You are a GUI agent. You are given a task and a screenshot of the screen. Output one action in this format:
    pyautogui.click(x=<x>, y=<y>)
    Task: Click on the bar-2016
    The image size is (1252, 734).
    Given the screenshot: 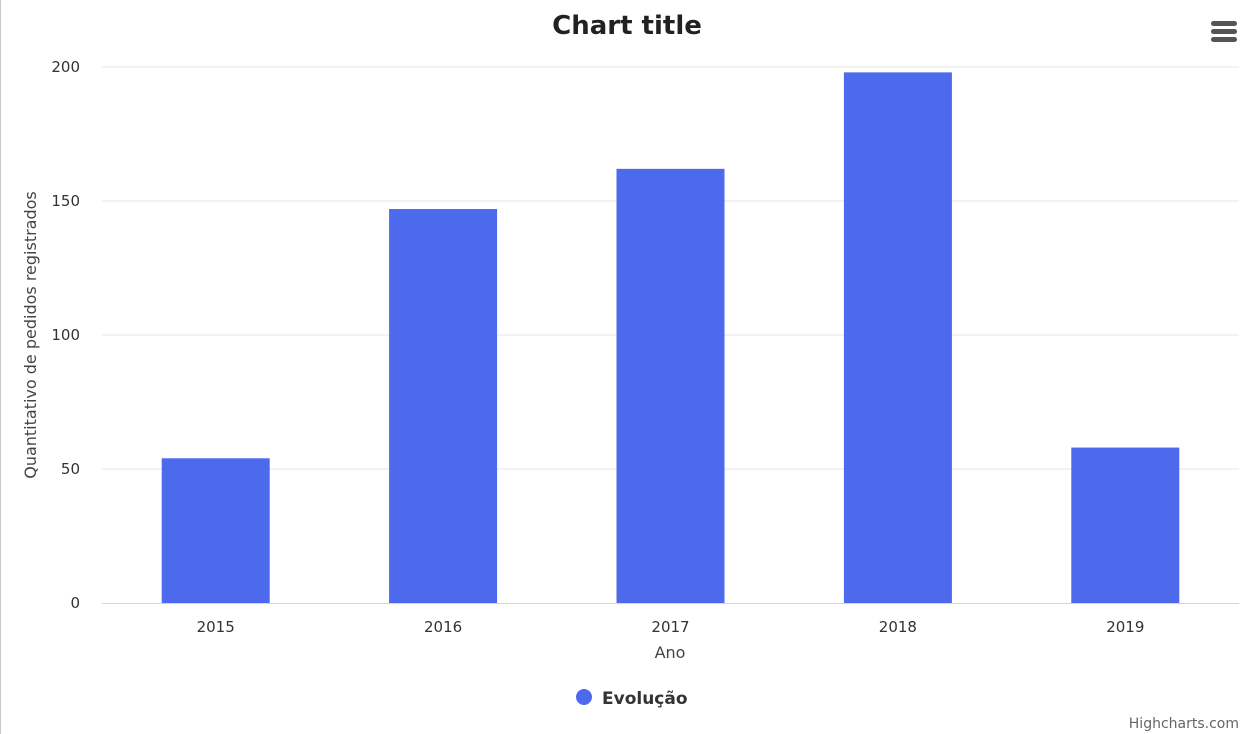 What is the action you would take?
    pyautogui.click(x=443, y=406)
    